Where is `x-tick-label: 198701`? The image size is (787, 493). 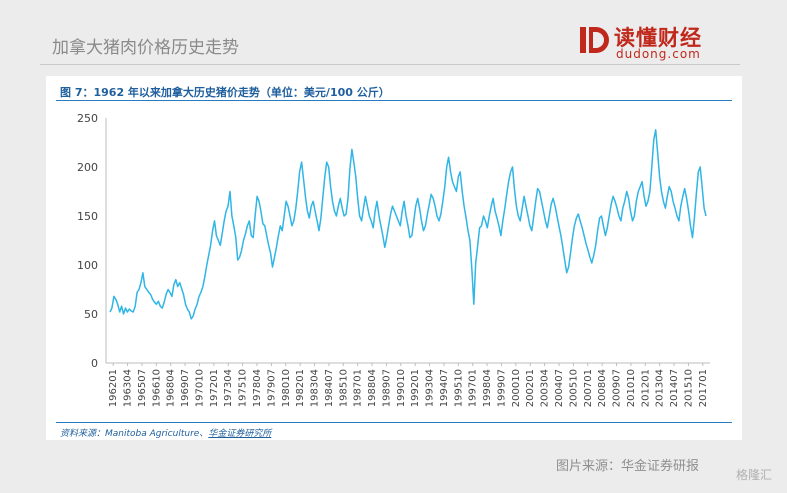 x-tick-label: 198701 is located at coordinates (358, 388).